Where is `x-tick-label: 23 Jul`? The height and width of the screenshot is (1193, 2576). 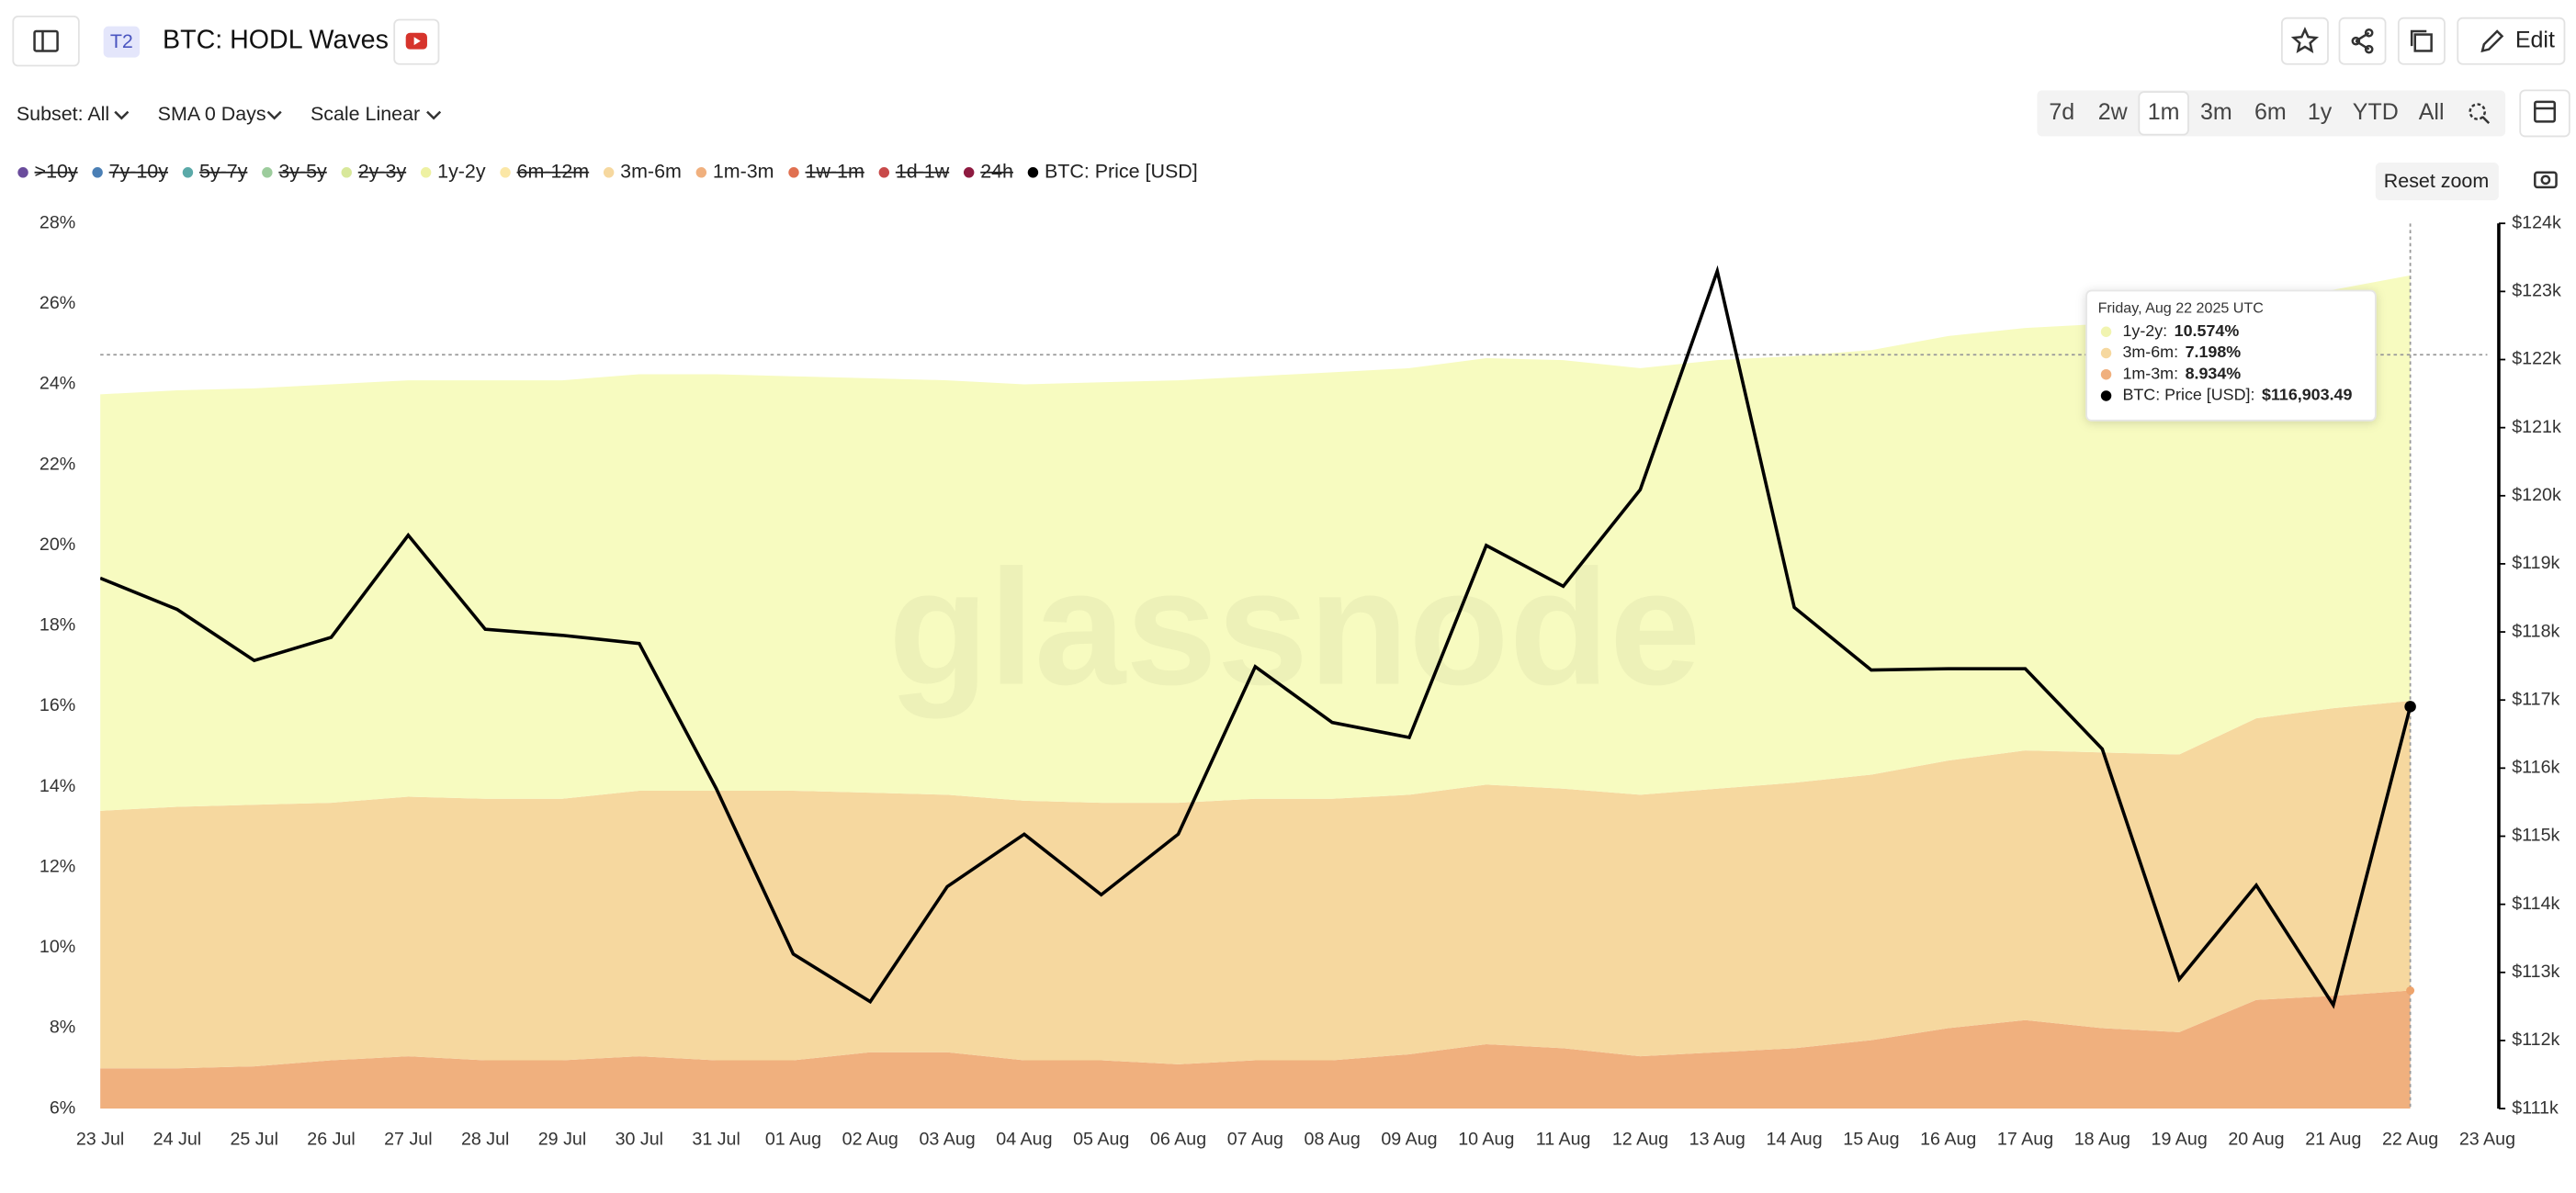
x-tick-label: 23 Jul is located at coordinates (100, 1139).